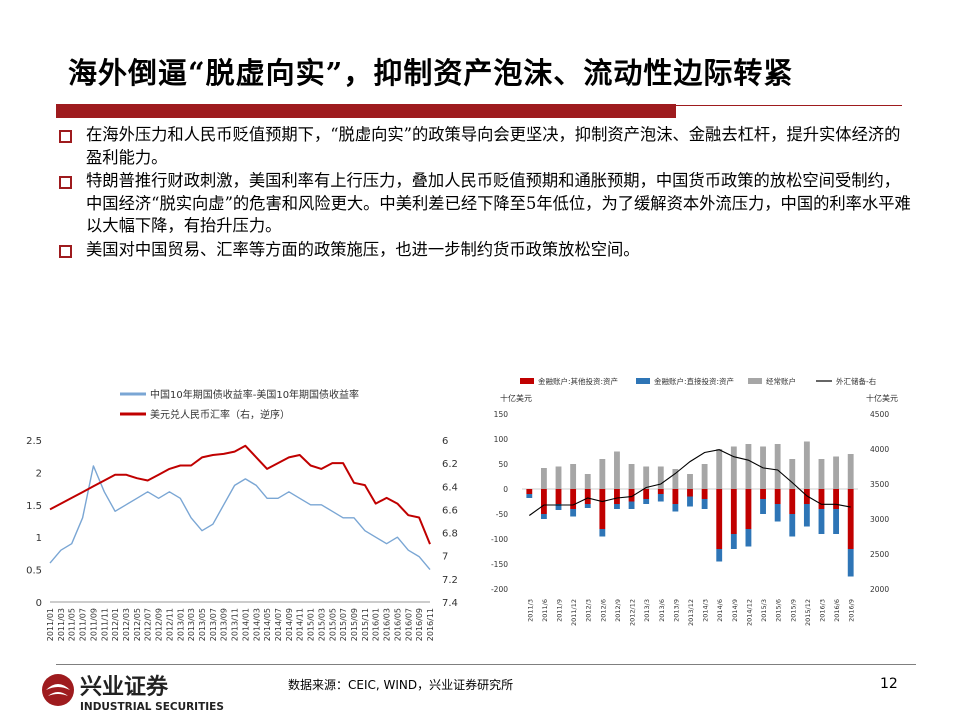  Describe the element at coordinates (694, 381) in the screenshot. I see `legend-label-fdi: 金融账户:直接投资:资产` at that location.